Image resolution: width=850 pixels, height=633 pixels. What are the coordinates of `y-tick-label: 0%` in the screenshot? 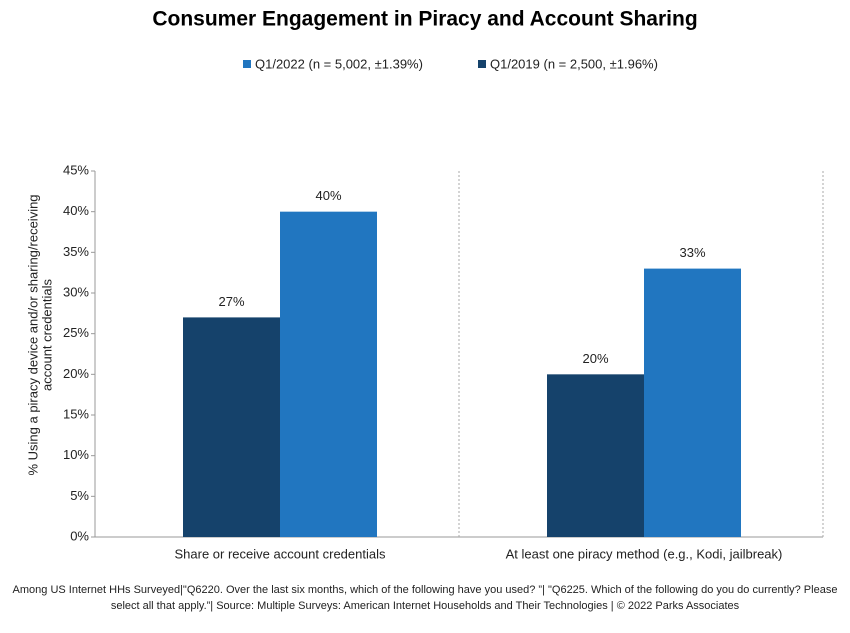 It's located at (79, 535).